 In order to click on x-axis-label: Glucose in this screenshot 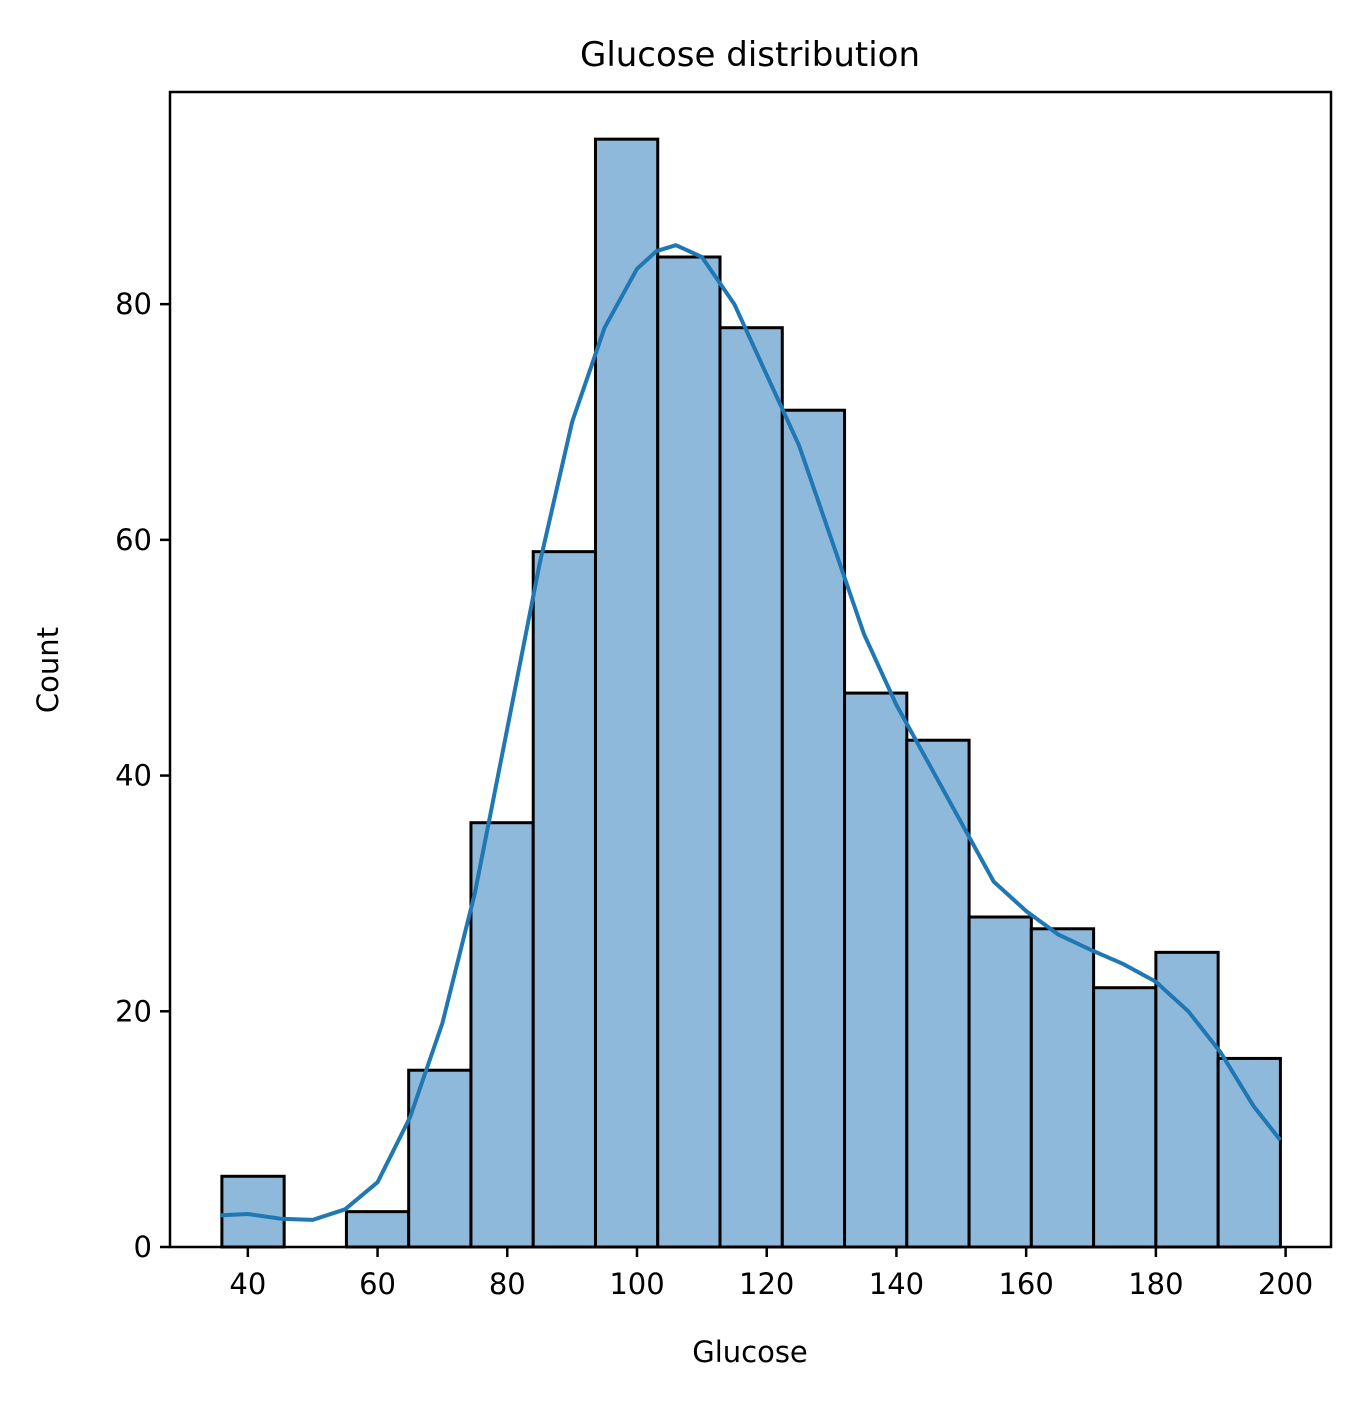, I will do `click(750, 1352)`.